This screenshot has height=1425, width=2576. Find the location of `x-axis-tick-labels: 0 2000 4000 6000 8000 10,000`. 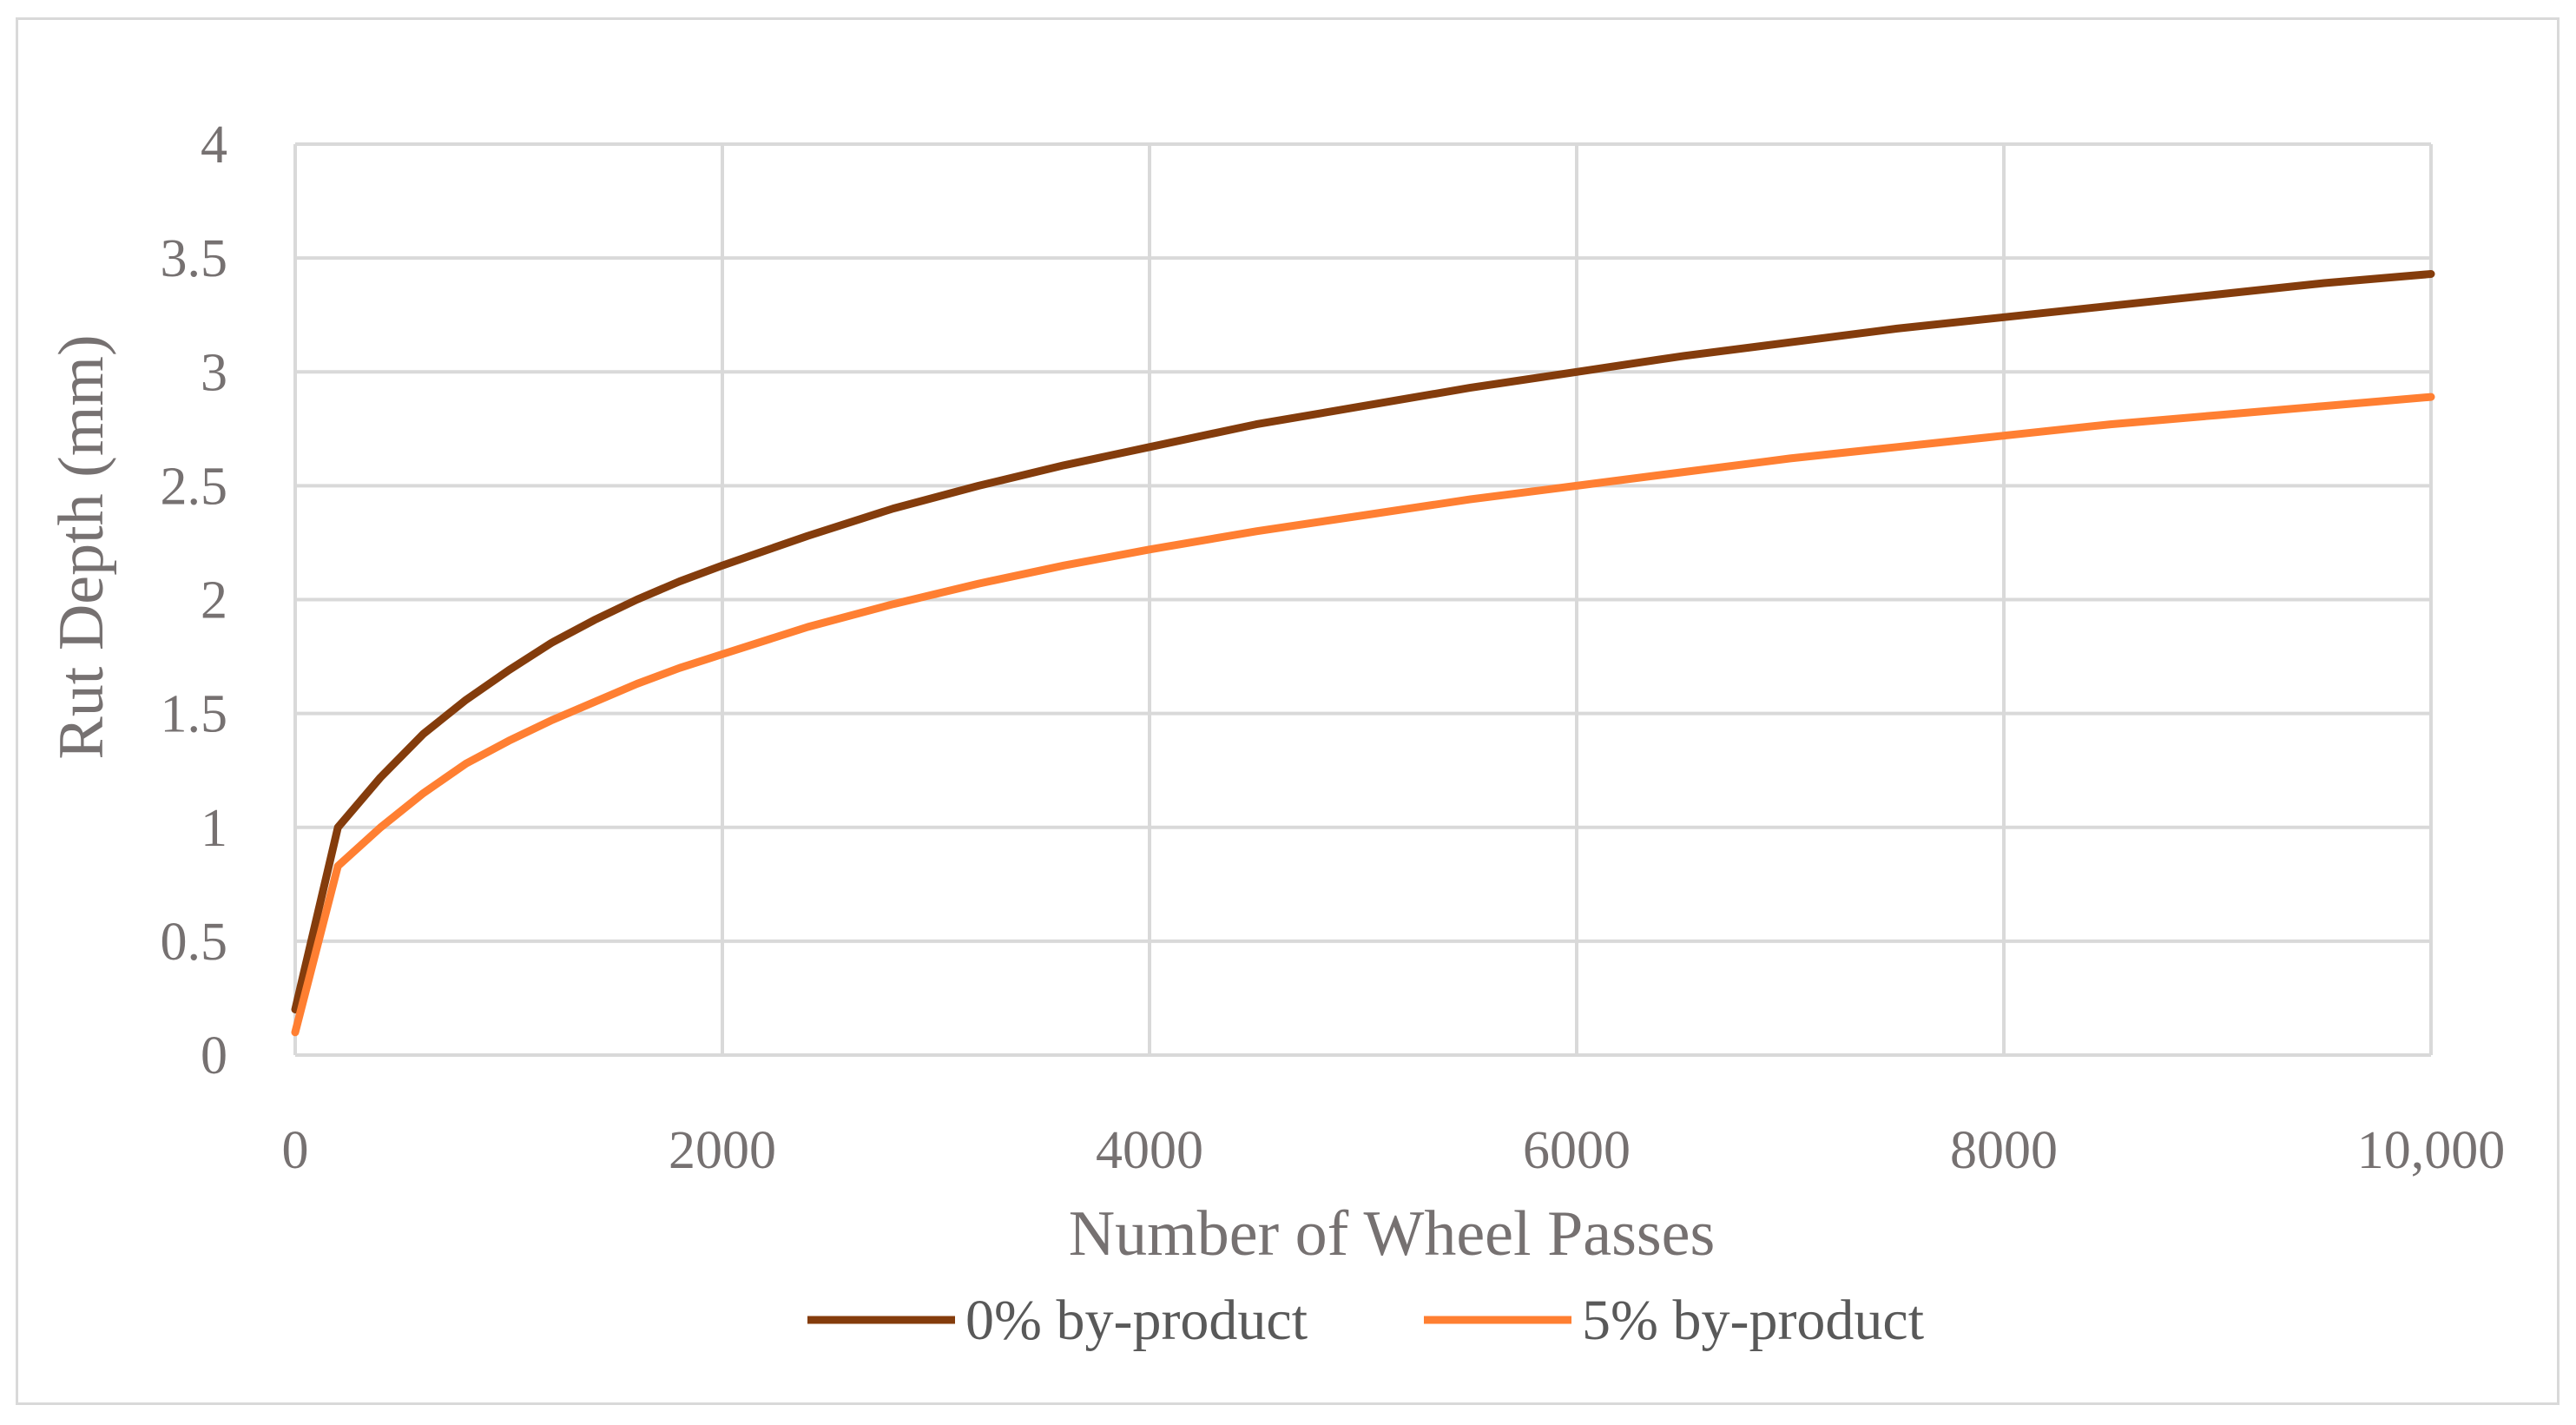

x-axis-tick-labels: 0 2000 4000 6000 8000 10,000 is located at coordinates (1394, 1150).